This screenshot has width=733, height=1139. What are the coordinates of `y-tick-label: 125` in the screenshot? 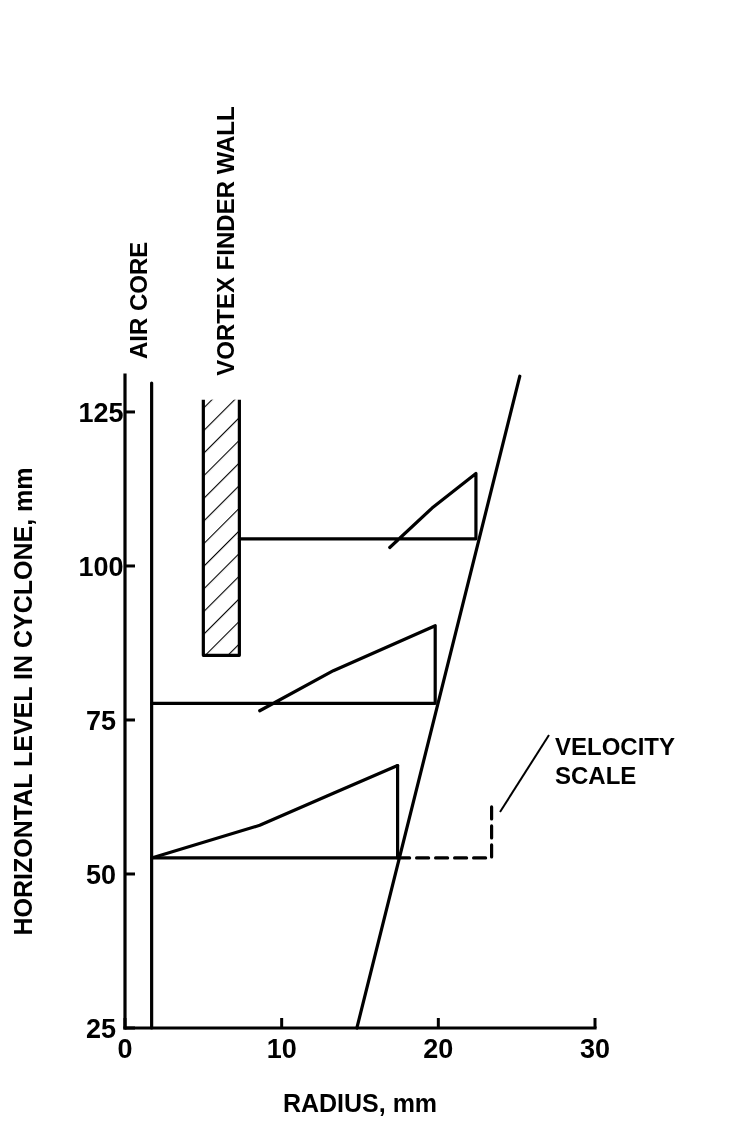 It's located at (101, 412).